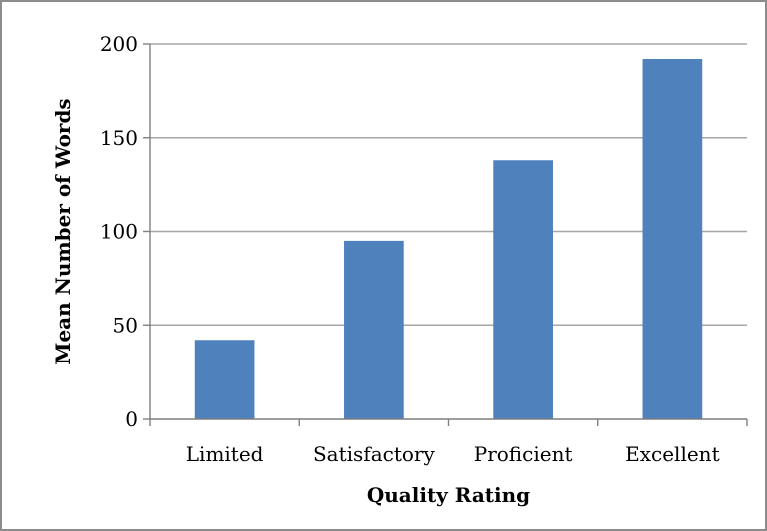 The height and width of the screenshot is (531, 767). Describe the element at coordinates (225, 454) in the screenshot. I see `x-tick-label: Limited` at that location.